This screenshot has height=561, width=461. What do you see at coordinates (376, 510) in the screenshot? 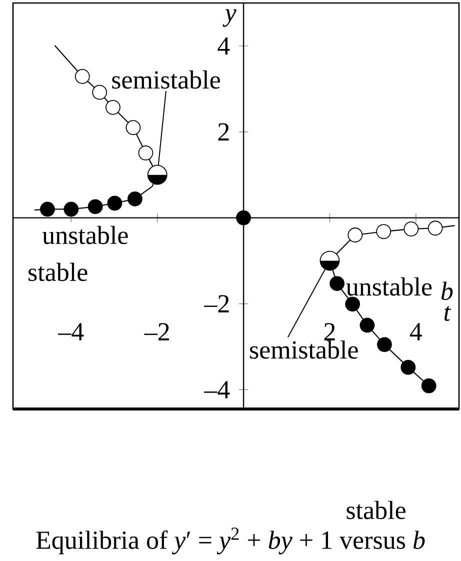
I see `text: stable` at bounding box center [376, 510].